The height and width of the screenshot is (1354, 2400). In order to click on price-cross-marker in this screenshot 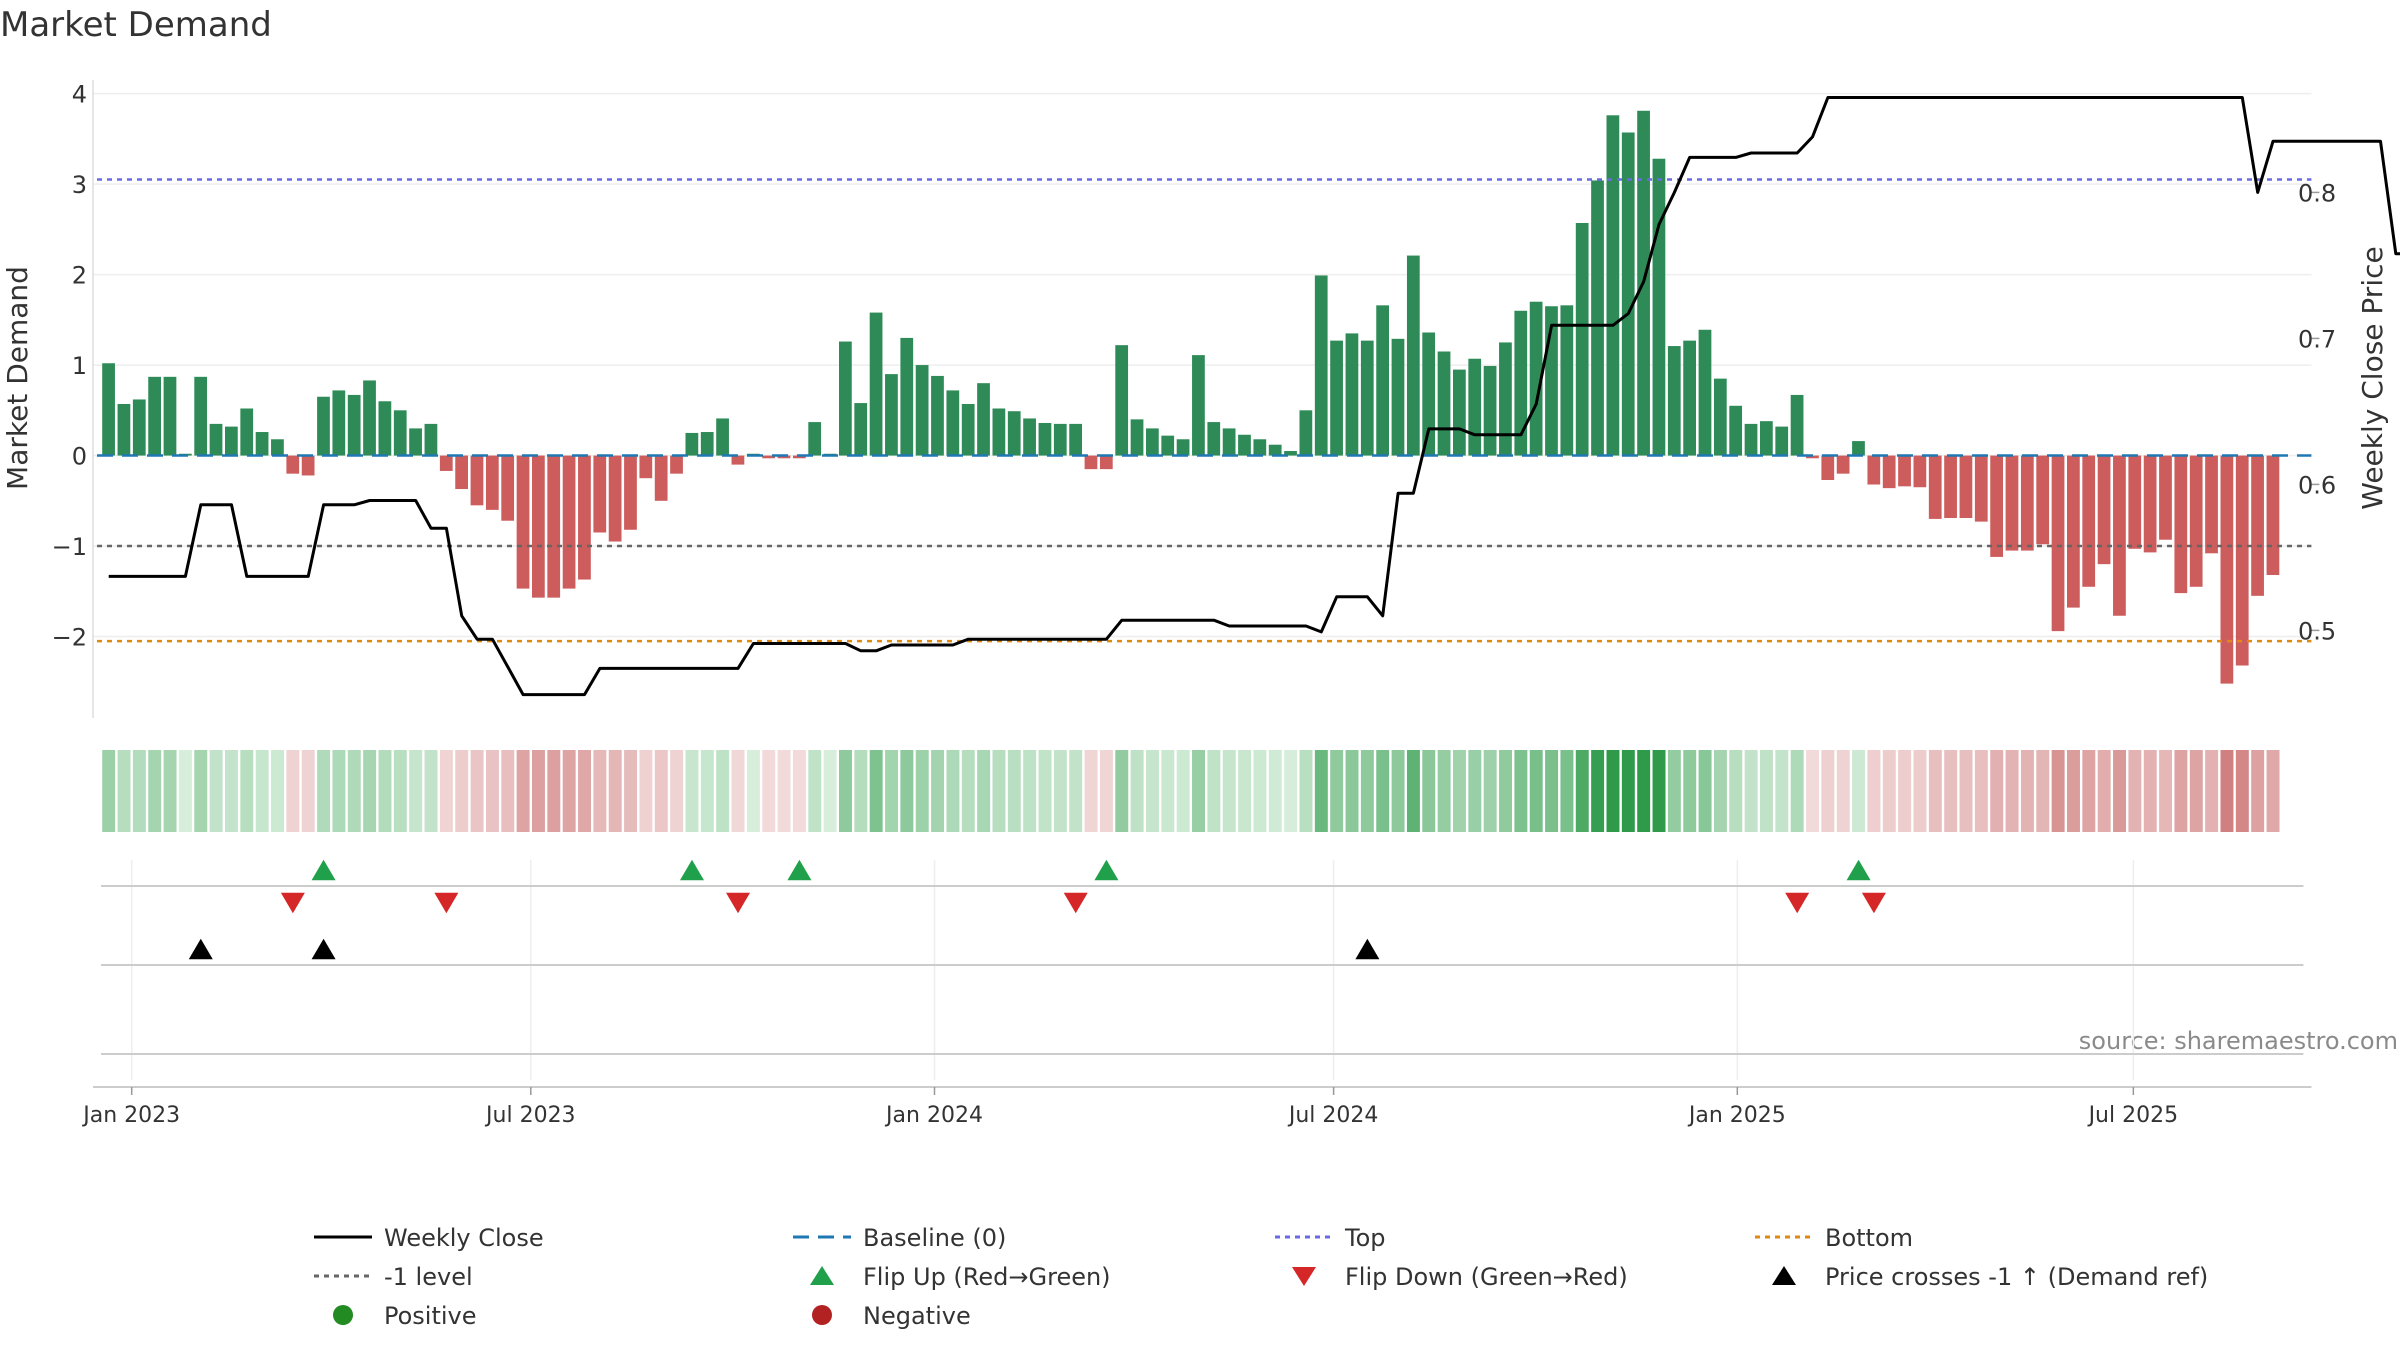, I will do `click(200, 949)`.